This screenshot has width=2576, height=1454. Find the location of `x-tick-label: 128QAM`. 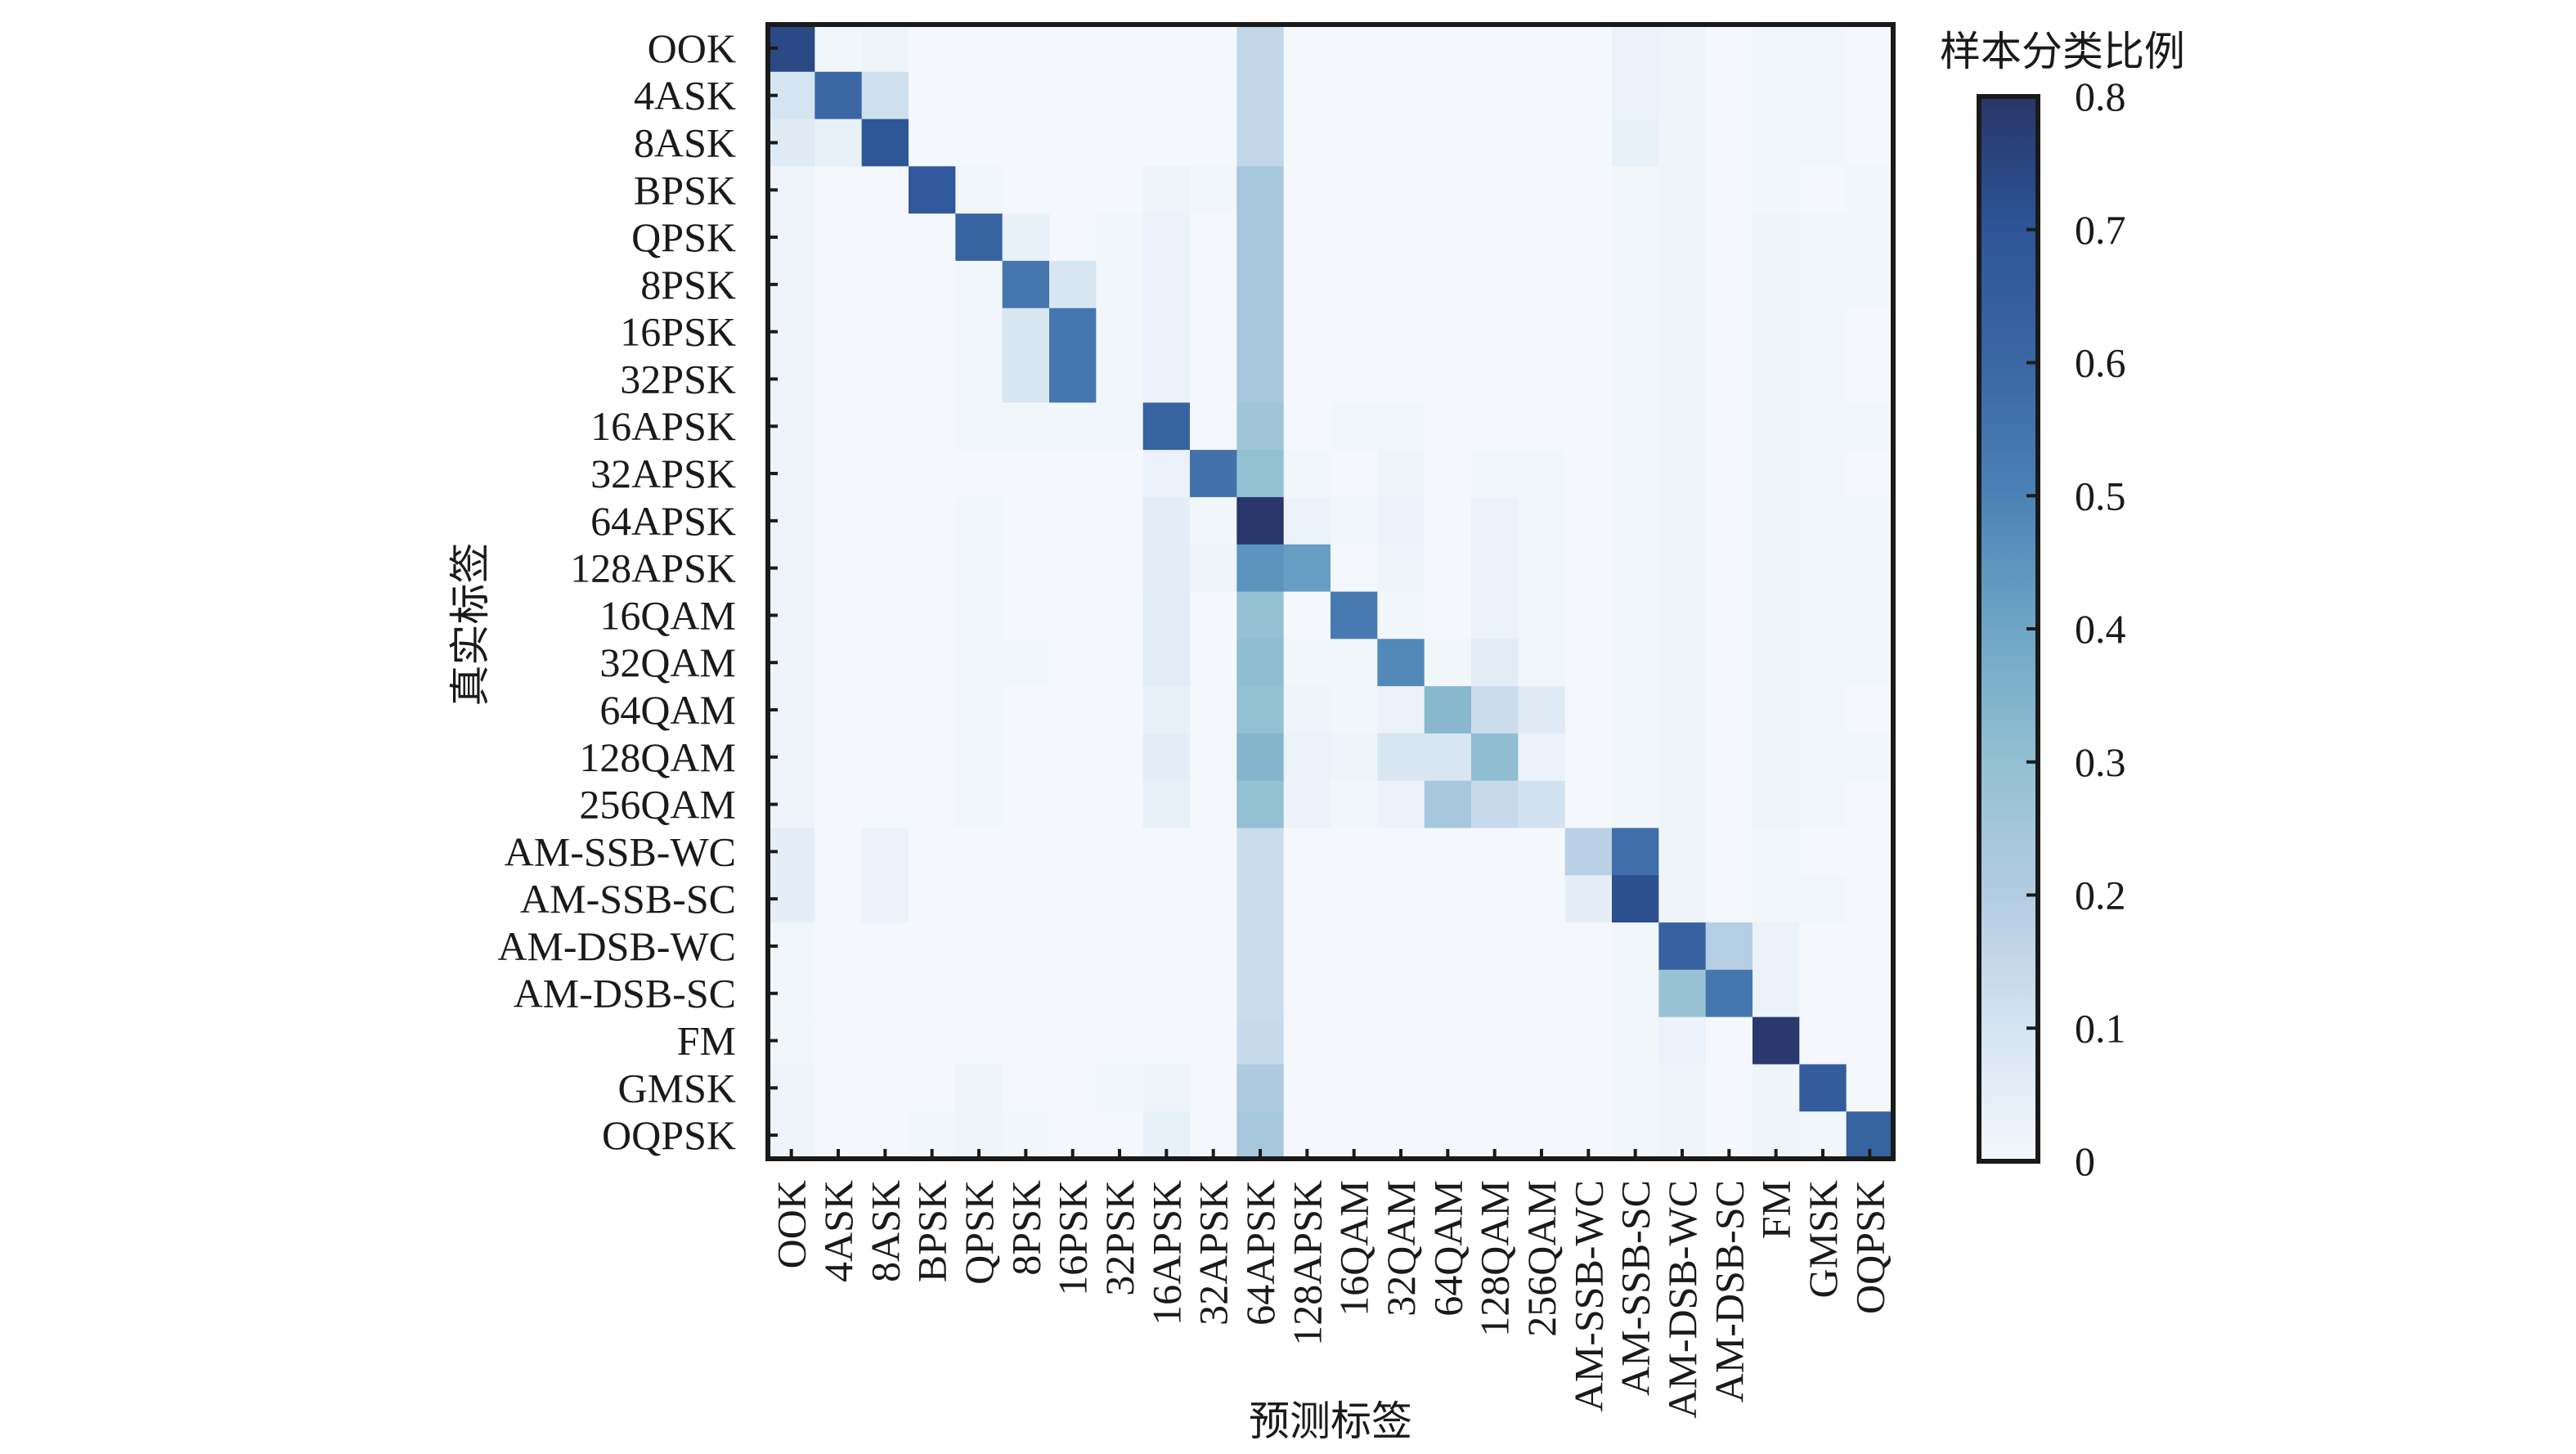

x-tick-label: 128QAM is located at coordinates (1495, 1258).